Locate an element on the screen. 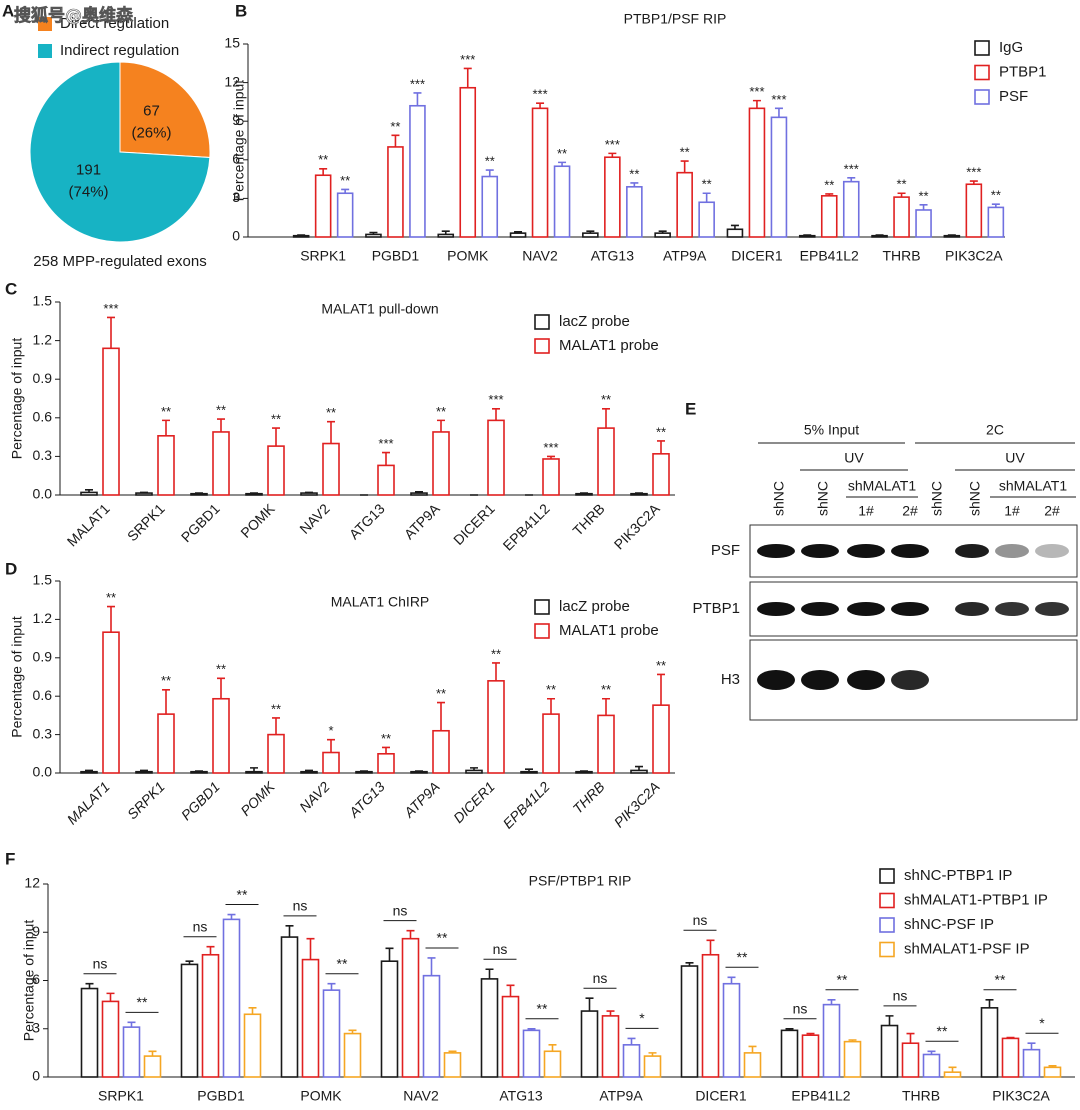 This screenshot has height=1110, width=1080. x-tick-label: NAV2 is located at coordinates (421, 1096).